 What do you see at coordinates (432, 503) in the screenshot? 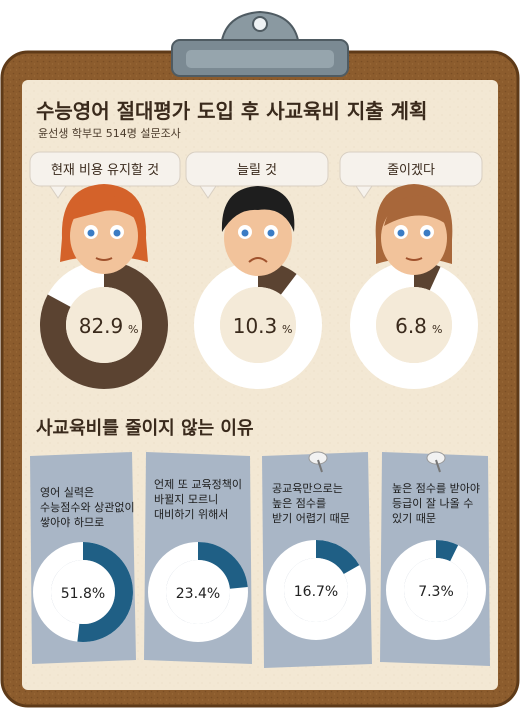
I see `reason-text-line: 등급이 잘 나올 수` at bounding box center [432, 503].